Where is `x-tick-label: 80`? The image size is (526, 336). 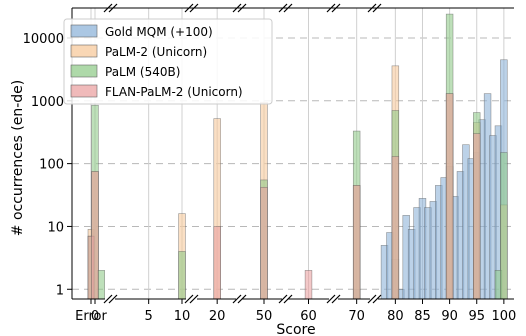 x-tick-label: 80 is located at coordinates (395, 316).